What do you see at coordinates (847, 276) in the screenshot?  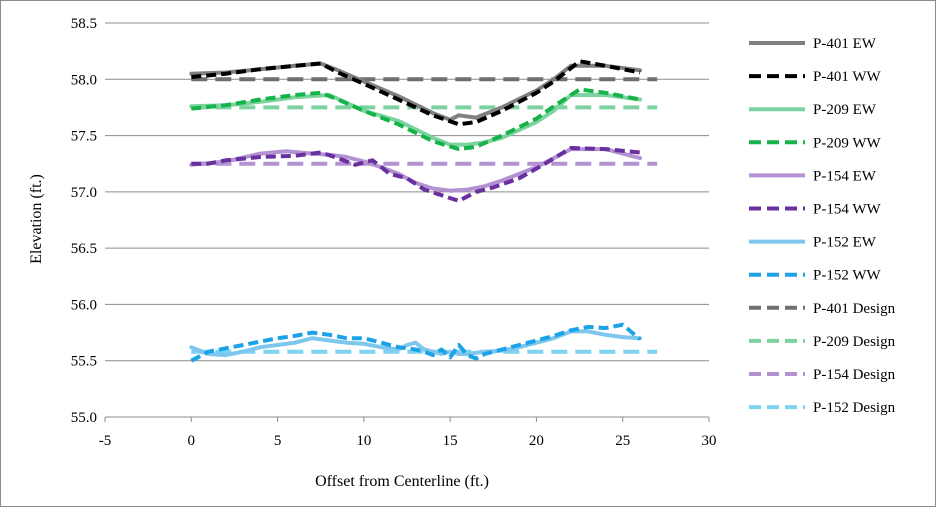 I see `legend-label: P-152 WW` at bounding box center [847, 276].